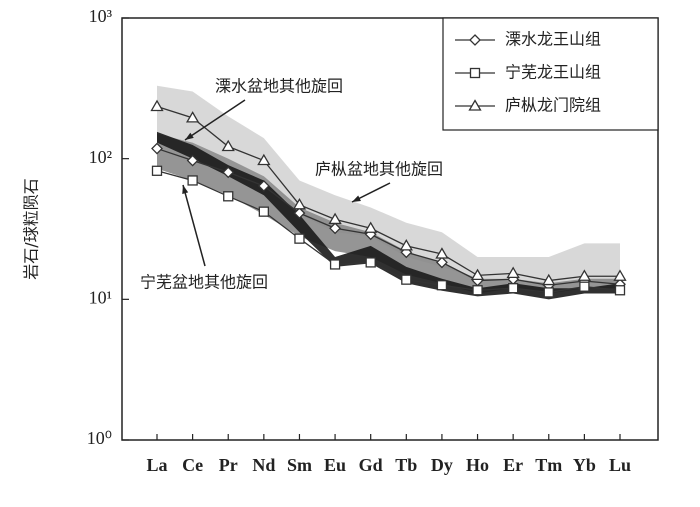  What do you see at coordinates (379, 169) in the screenshot?
I see `band-annotation: 庐枞盆地其他旋回` at bounding box center [379, 169].